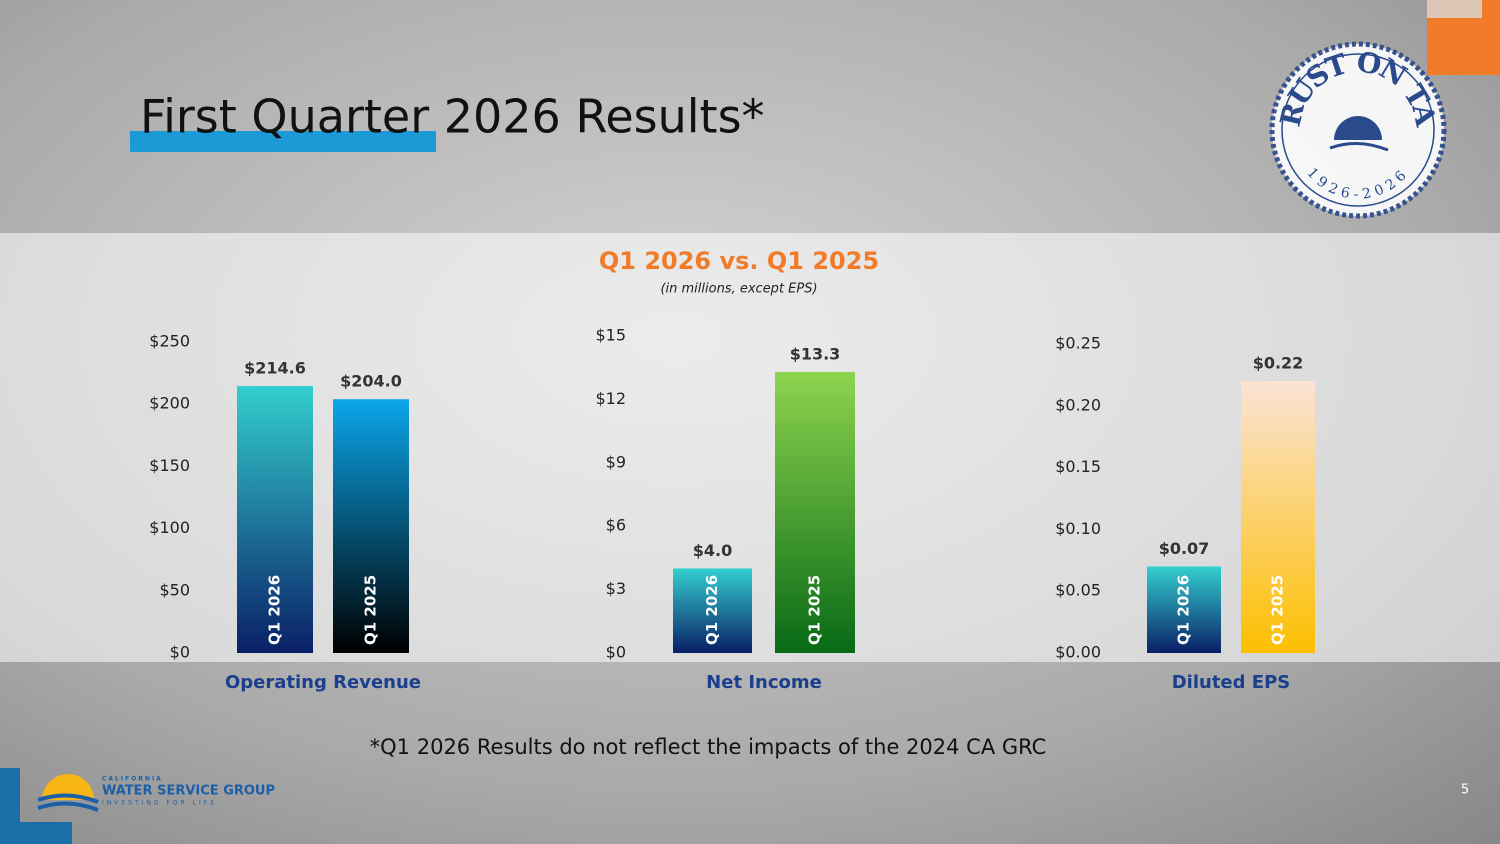 This screenshot has width=1500, height=844. Describe the element at coordinates (169, 527) in the screenshot. I see `y-tick-label: $100` at that location.